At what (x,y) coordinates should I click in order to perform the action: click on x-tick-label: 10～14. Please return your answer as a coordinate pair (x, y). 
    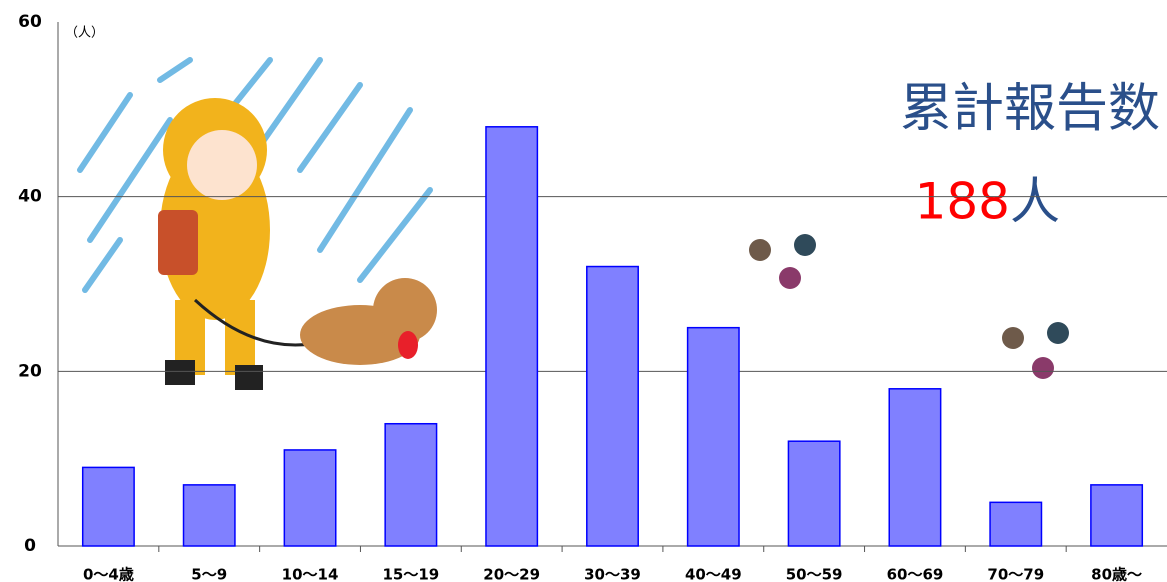
    Looking at the image, I should click on (310, 574).